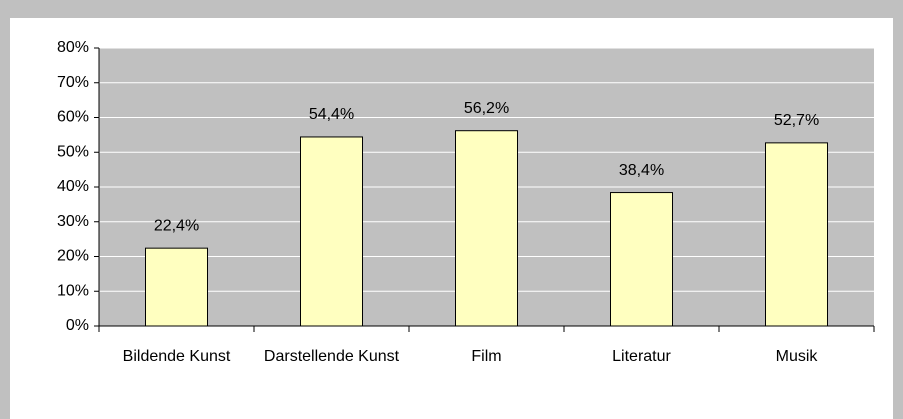  What do you see at coordinates (73, 47) in the screenshot?
I see `y-tick-label: 80%` at bounding box center [73, 47].